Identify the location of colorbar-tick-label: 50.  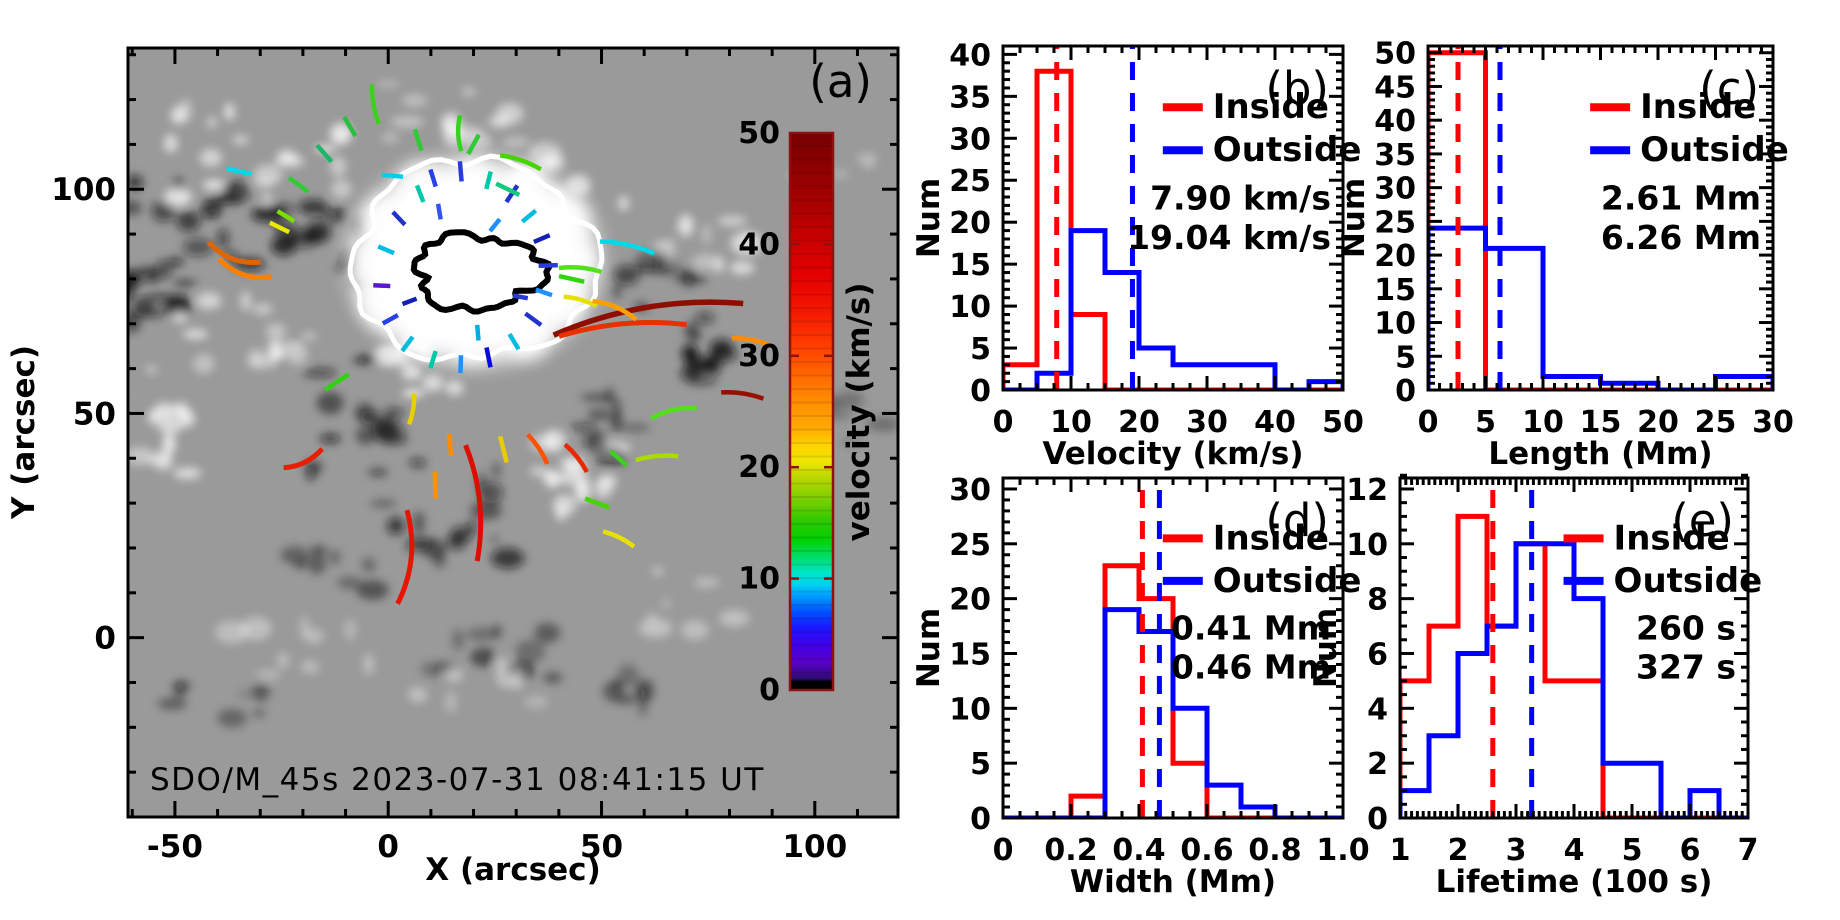
(759, 133).